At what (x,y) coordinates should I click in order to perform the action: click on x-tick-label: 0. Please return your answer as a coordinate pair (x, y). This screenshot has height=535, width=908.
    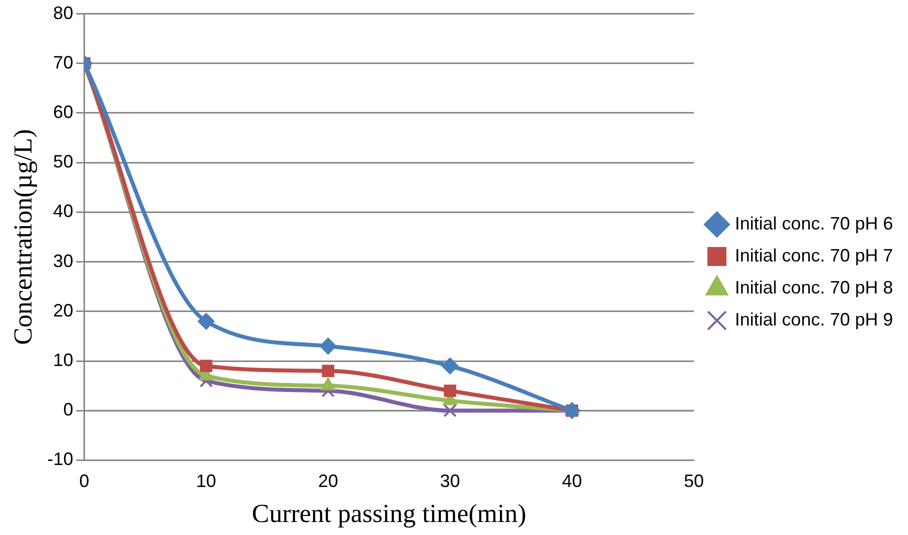
    Looking at the image, I should click on (84, 480).